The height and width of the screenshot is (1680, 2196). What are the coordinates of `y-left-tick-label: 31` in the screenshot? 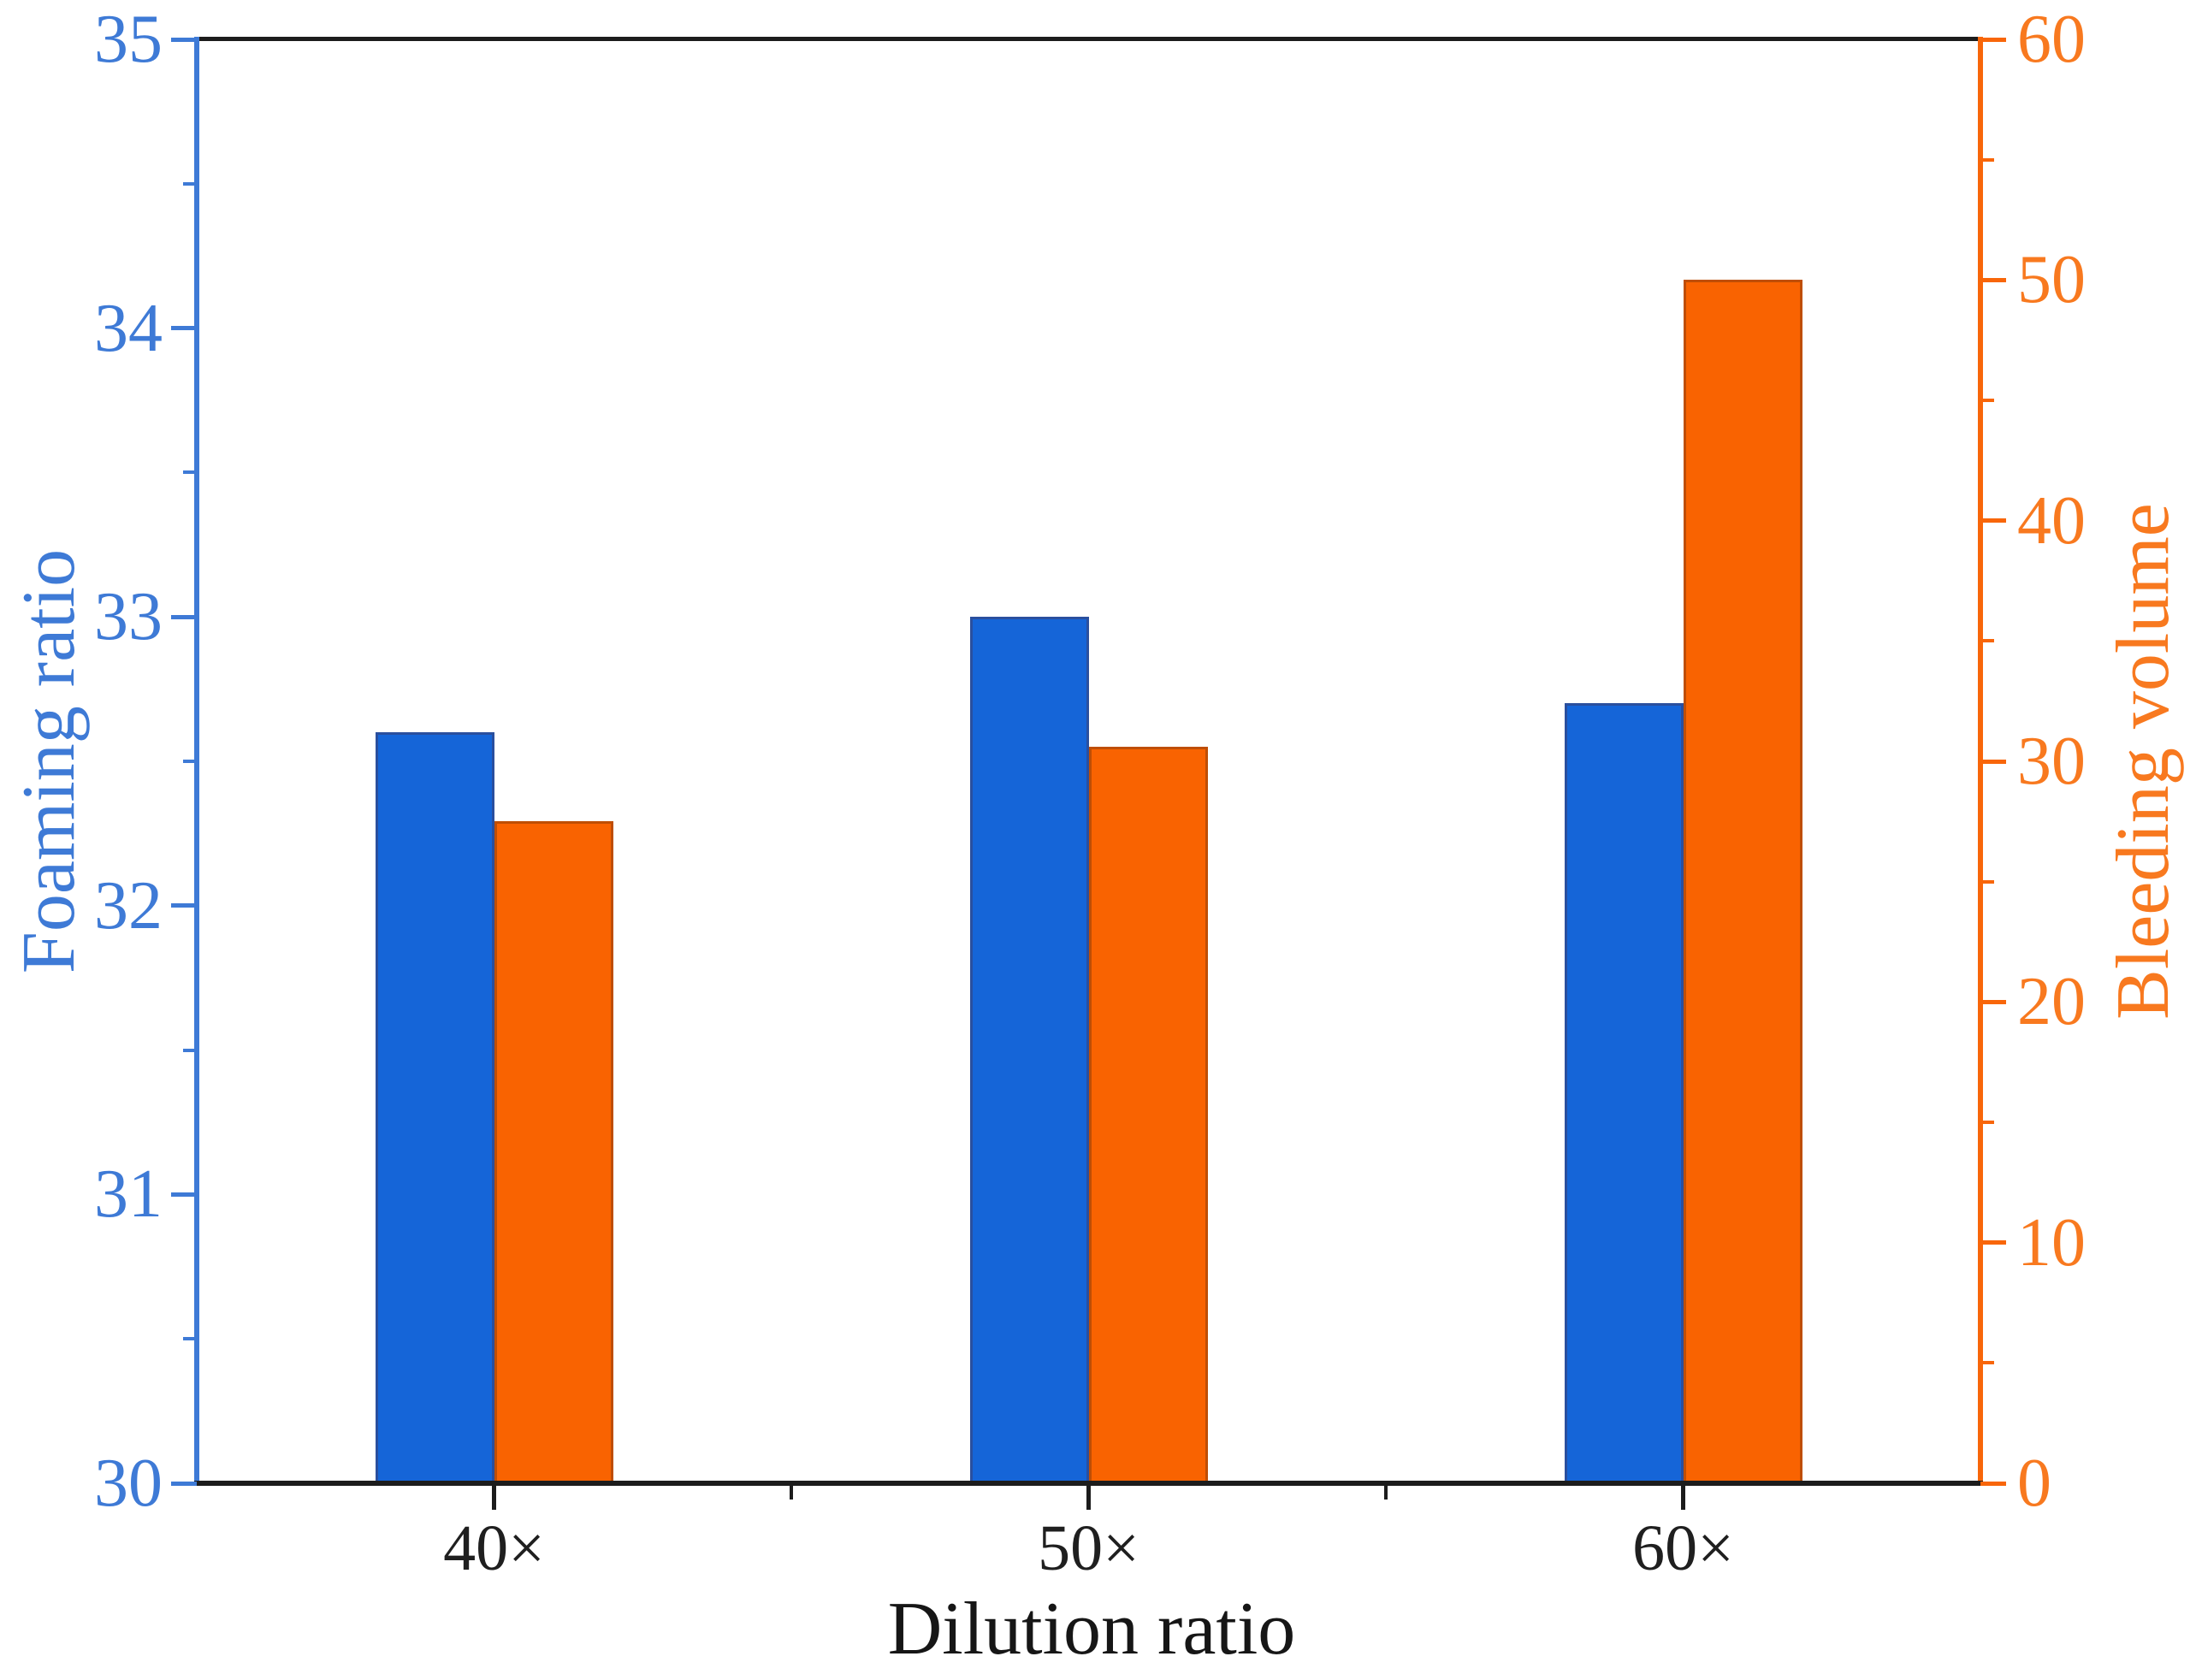 It's located at (129, 1195).